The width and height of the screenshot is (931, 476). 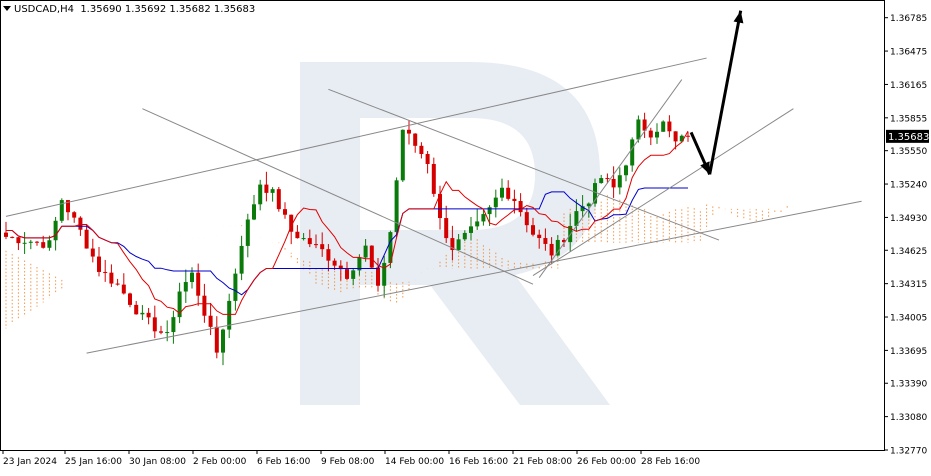 I want to click on y-tick-label: 1.32770, so click(x=908, y=452).